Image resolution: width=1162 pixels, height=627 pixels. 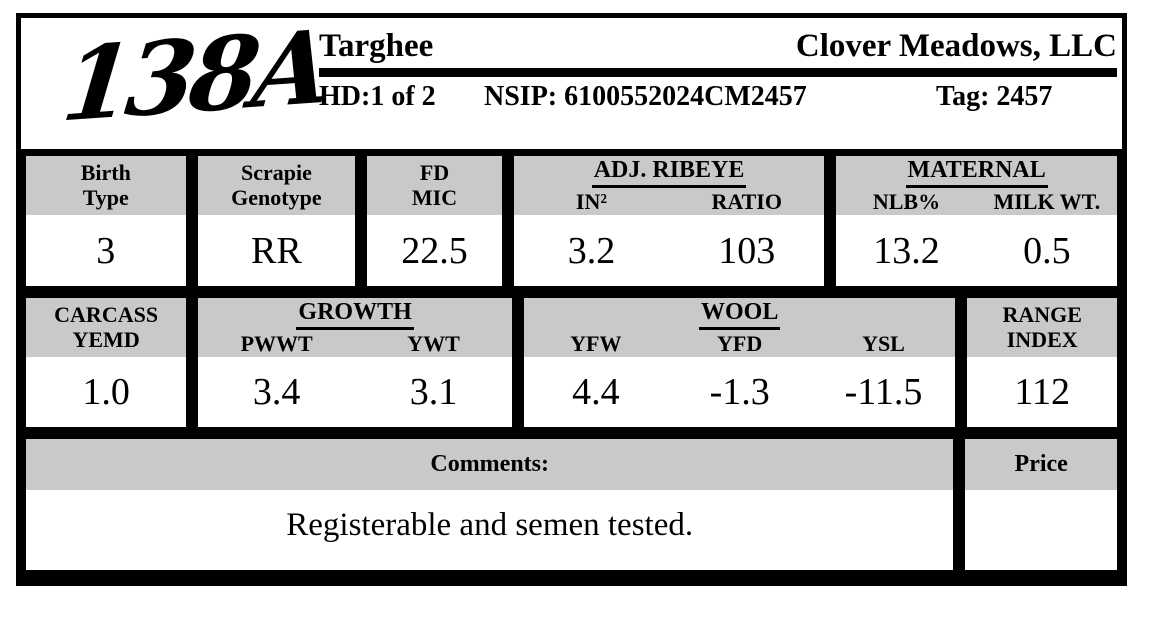 I want to click on growth-ywt-value: 3.1, so click(x=433, y=392).